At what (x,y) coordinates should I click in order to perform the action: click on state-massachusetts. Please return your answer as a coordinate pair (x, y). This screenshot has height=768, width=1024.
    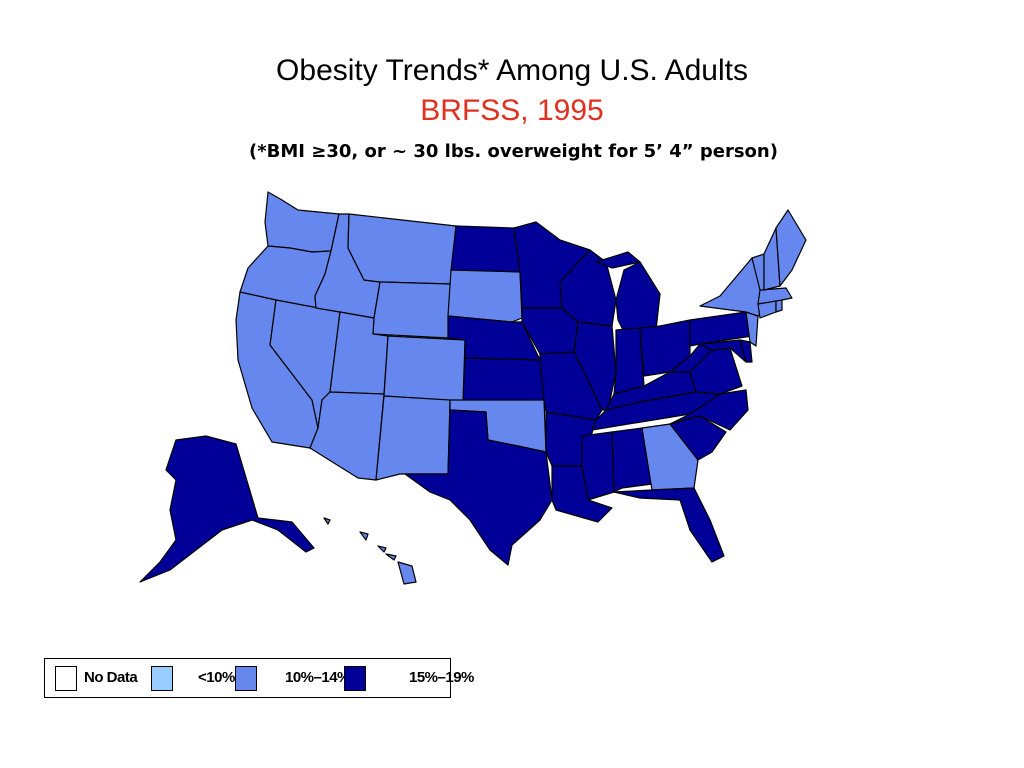
    Looking at the image, I should click on (775, 296).